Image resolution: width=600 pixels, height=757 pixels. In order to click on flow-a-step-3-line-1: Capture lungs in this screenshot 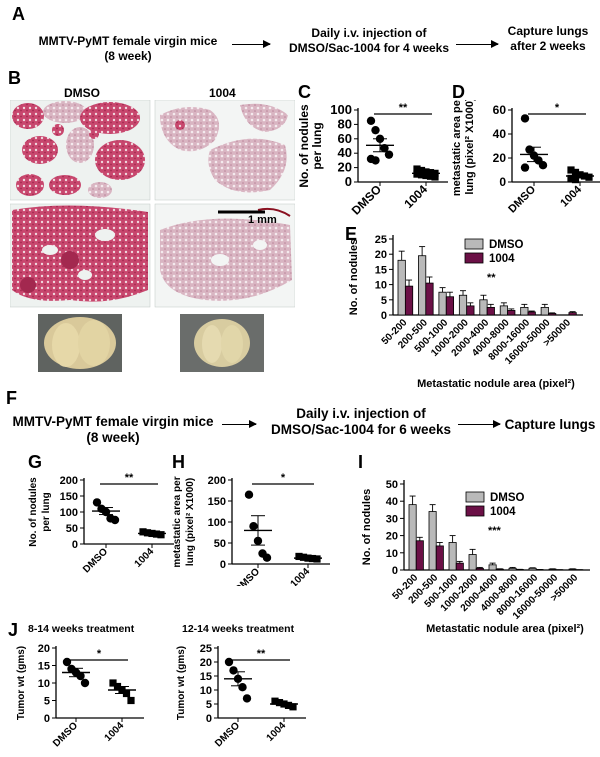, I will do `click(548, 31)`.